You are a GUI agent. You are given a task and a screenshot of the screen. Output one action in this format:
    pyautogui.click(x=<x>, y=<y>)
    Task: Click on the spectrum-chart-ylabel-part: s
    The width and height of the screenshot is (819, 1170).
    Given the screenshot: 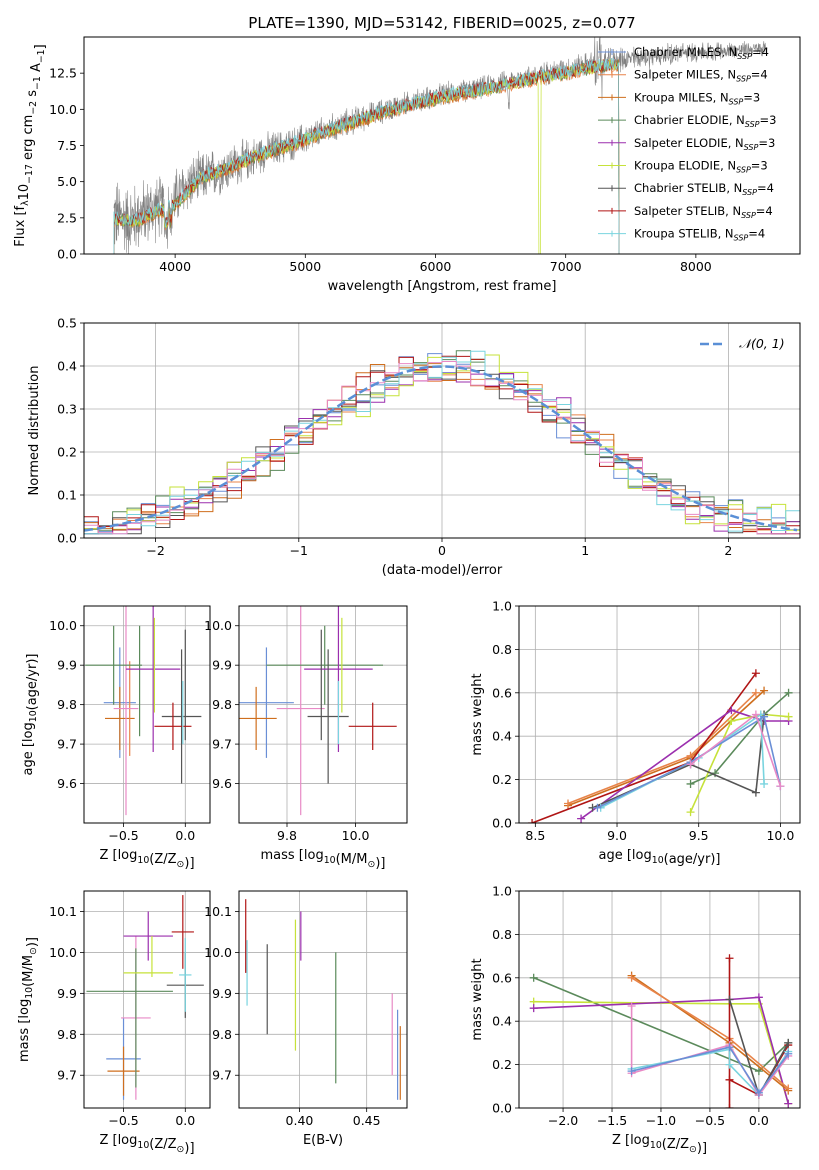 What is the action you would take?
    pyautogui.click(x=32, y=95)
    